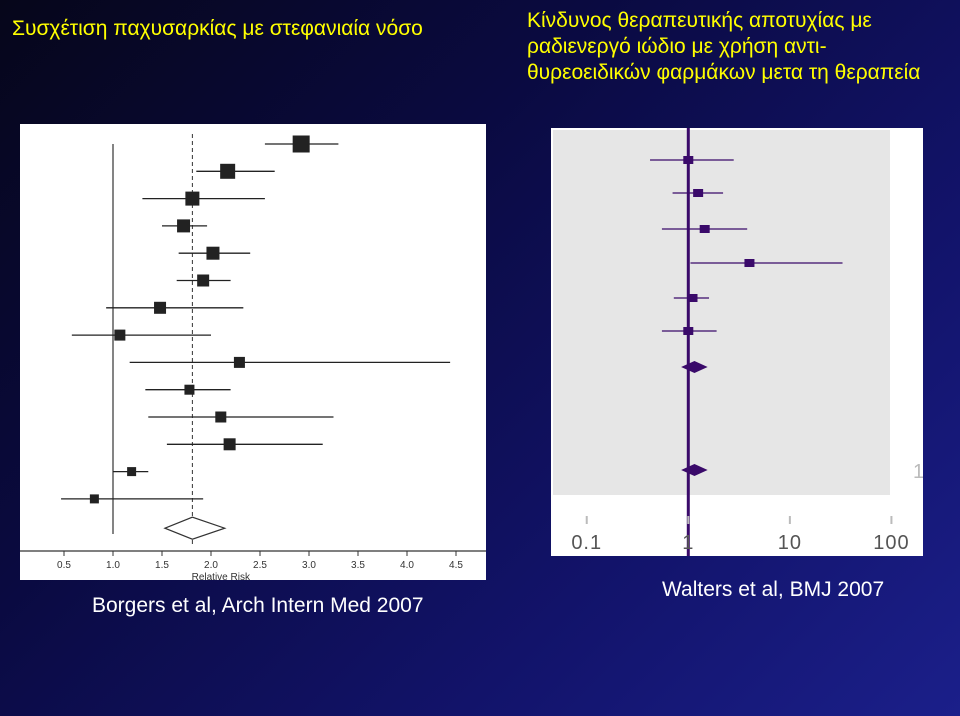 The height and width of the screenshot is (716, 960). What do you see at coordinates (407, 565) in the screenshot?
I see `x-tick-label: 4.0` at bounding box center [407, 565].